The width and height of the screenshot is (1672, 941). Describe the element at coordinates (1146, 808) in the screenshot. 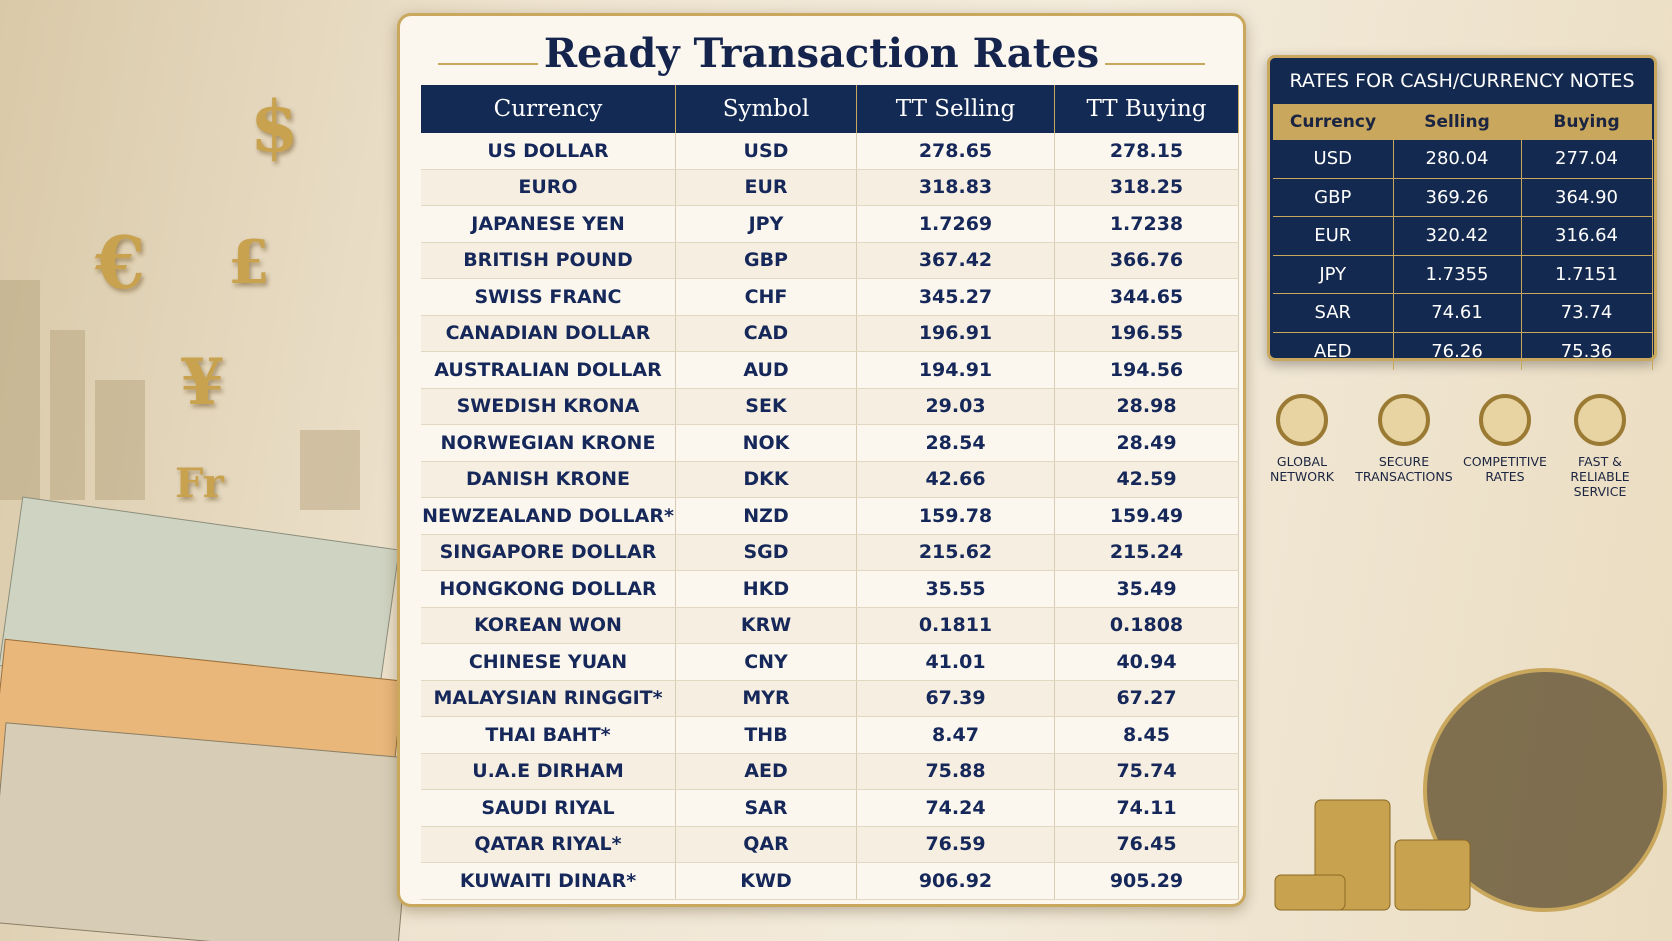

I see `table-cell: 74.11` at that location.